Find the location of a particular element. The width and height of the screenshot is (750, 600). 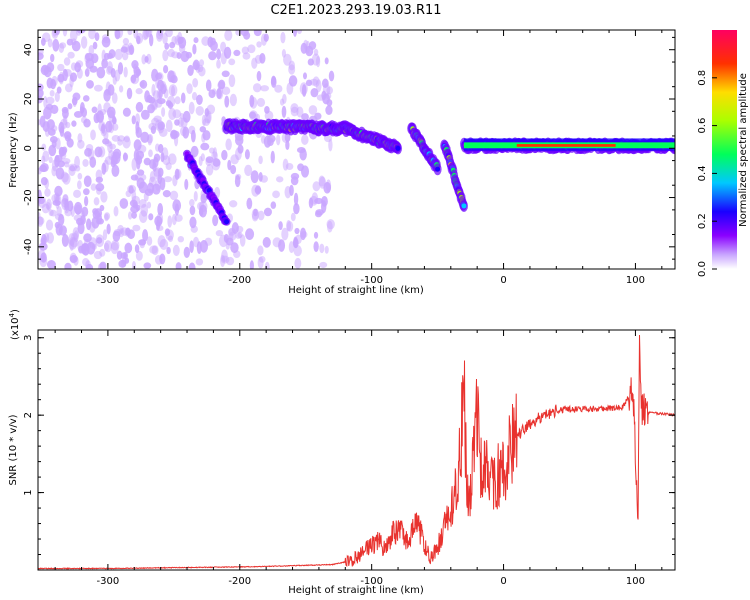

figure-title: C2E1.2023.293.19.03.R11 is located at coordinates (355, 10).